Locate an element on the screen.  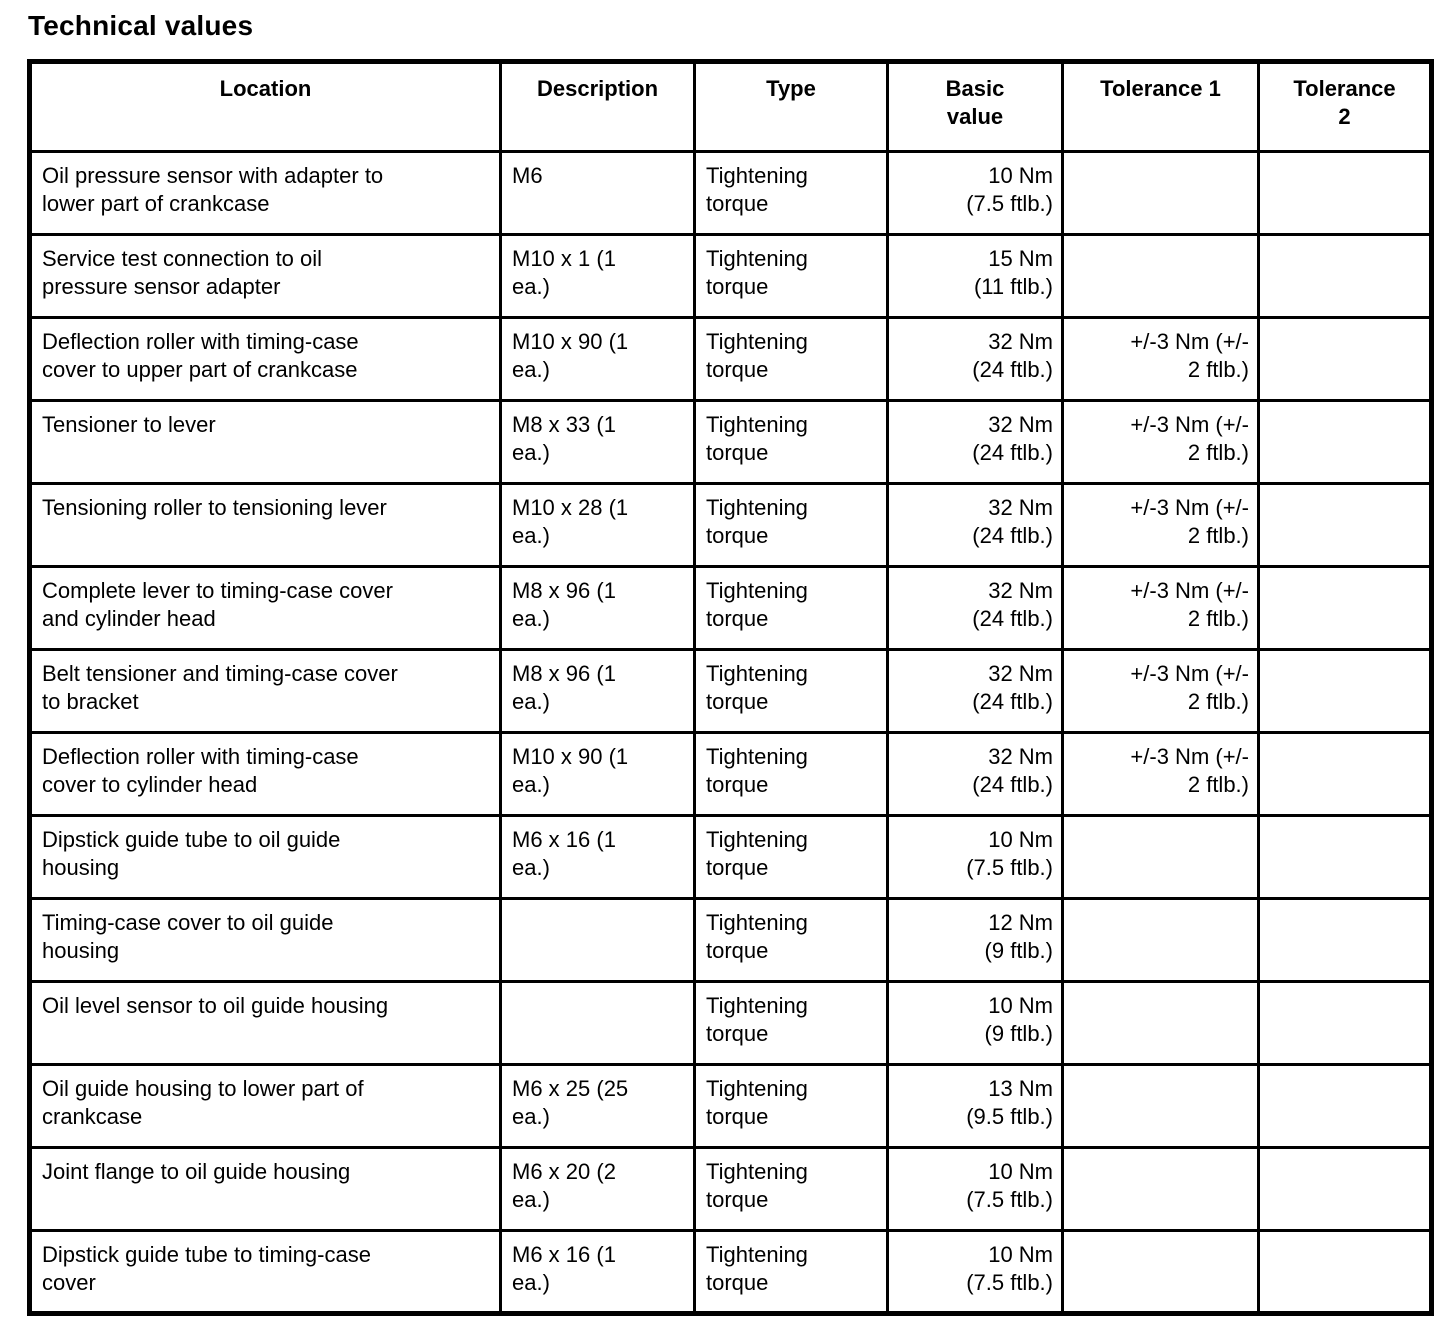
column-header-tolerance1: Tolerance 1 is located at coordinates (1160, 106).